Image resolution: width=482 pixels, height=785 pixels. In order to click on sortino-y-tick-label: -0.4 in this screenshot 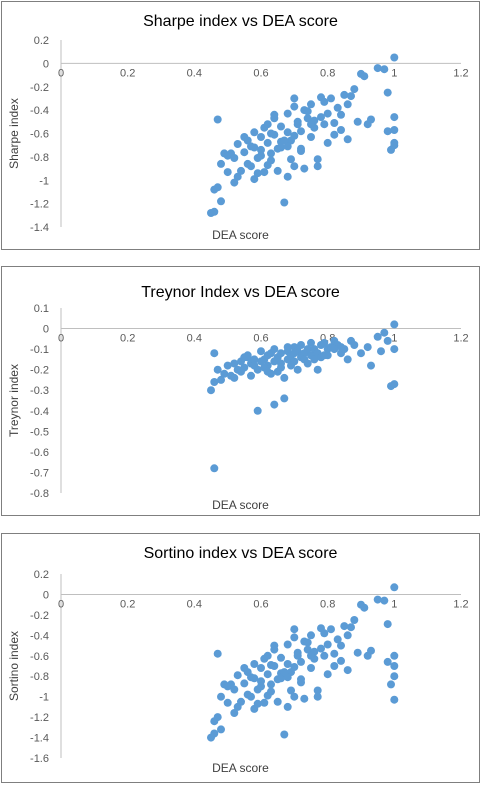, I will do `click(39, 636)`.